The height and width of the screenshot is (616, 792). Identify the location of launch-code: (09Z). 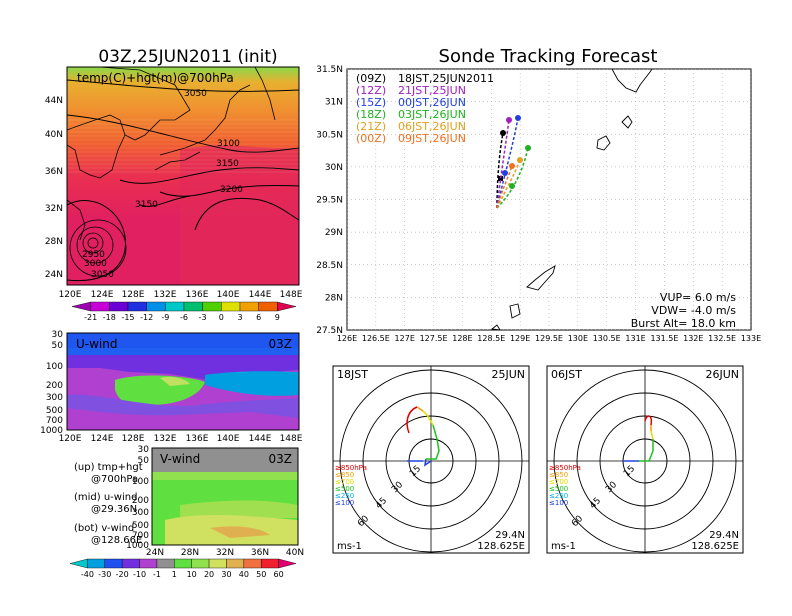
(371, 78).